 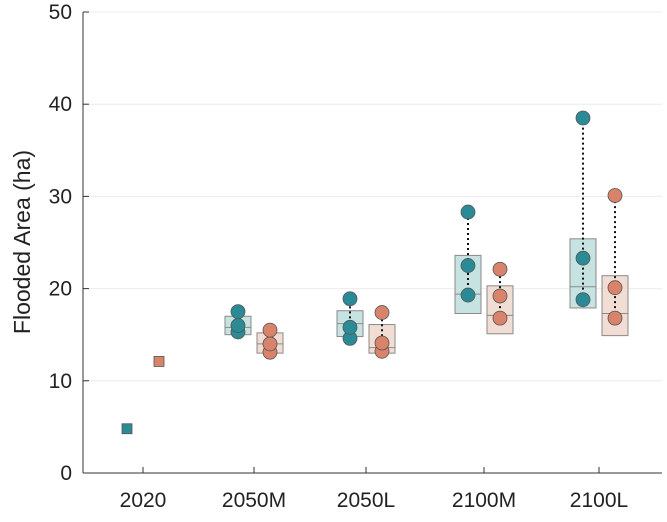 What do you see at coordinates (143, 500) in the screenshot?
I see `x-tick-label: 2020` at bounding box center [143, 500].